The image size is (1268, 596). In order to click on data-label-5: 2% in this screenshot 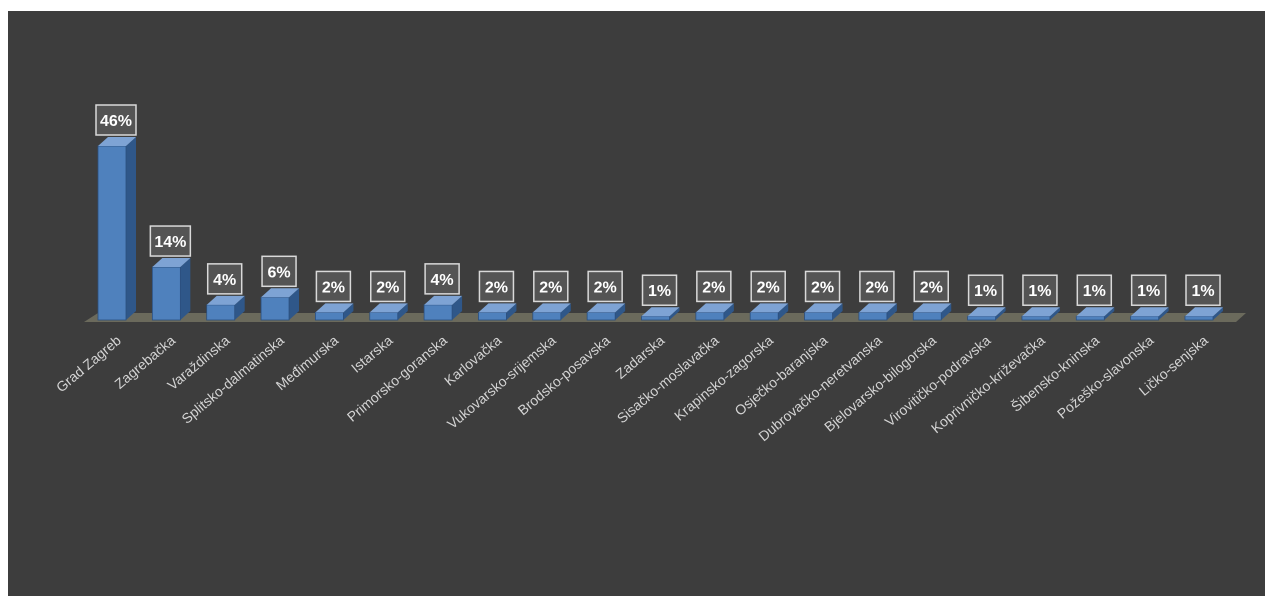, I will do `click(388, 286)`.